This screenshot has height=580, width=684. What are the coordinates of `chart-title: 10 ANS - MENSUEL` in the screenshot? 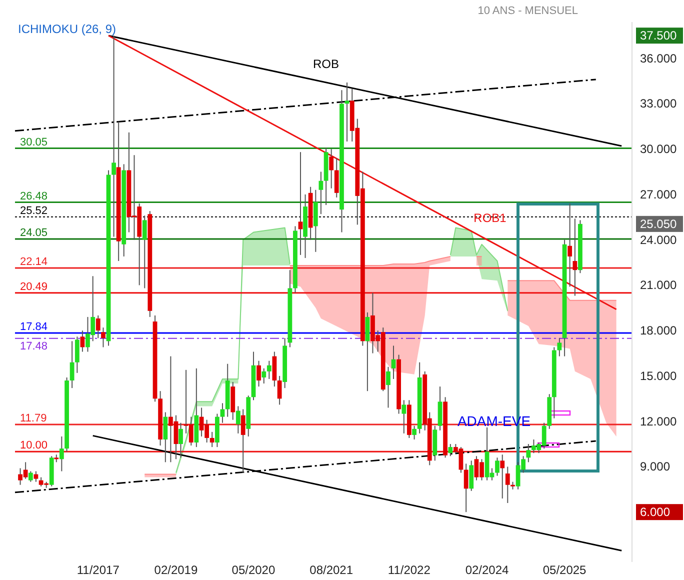 It's located at (528, 11).